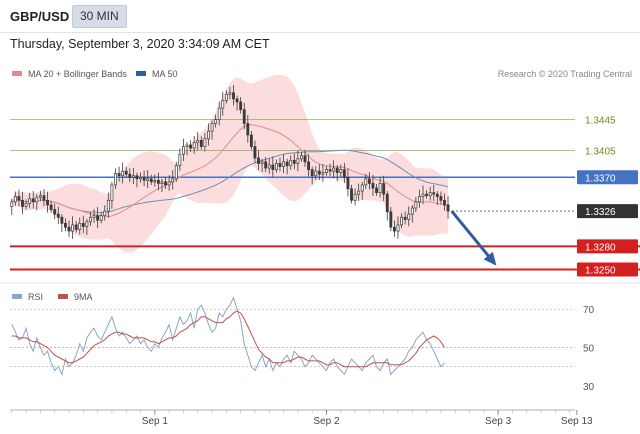 The width and height of the screenshot is (640, 434). I want to click on timeframe-button: 30 MIN, so click(99, 16).